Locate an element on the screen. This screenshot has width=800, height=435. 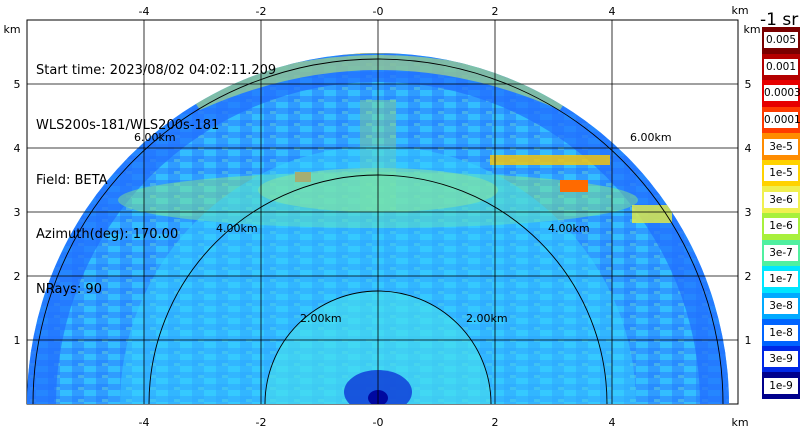
x-axis-top: -4 -2 -0 2 4 km is located at coordinates (444, 11).